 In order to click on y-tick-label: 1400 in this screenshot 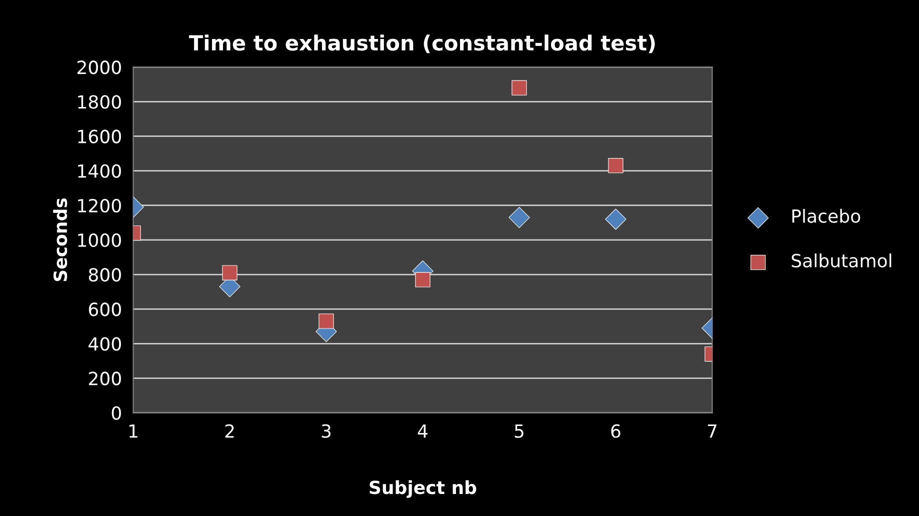, I will do `click(99, 171)`.